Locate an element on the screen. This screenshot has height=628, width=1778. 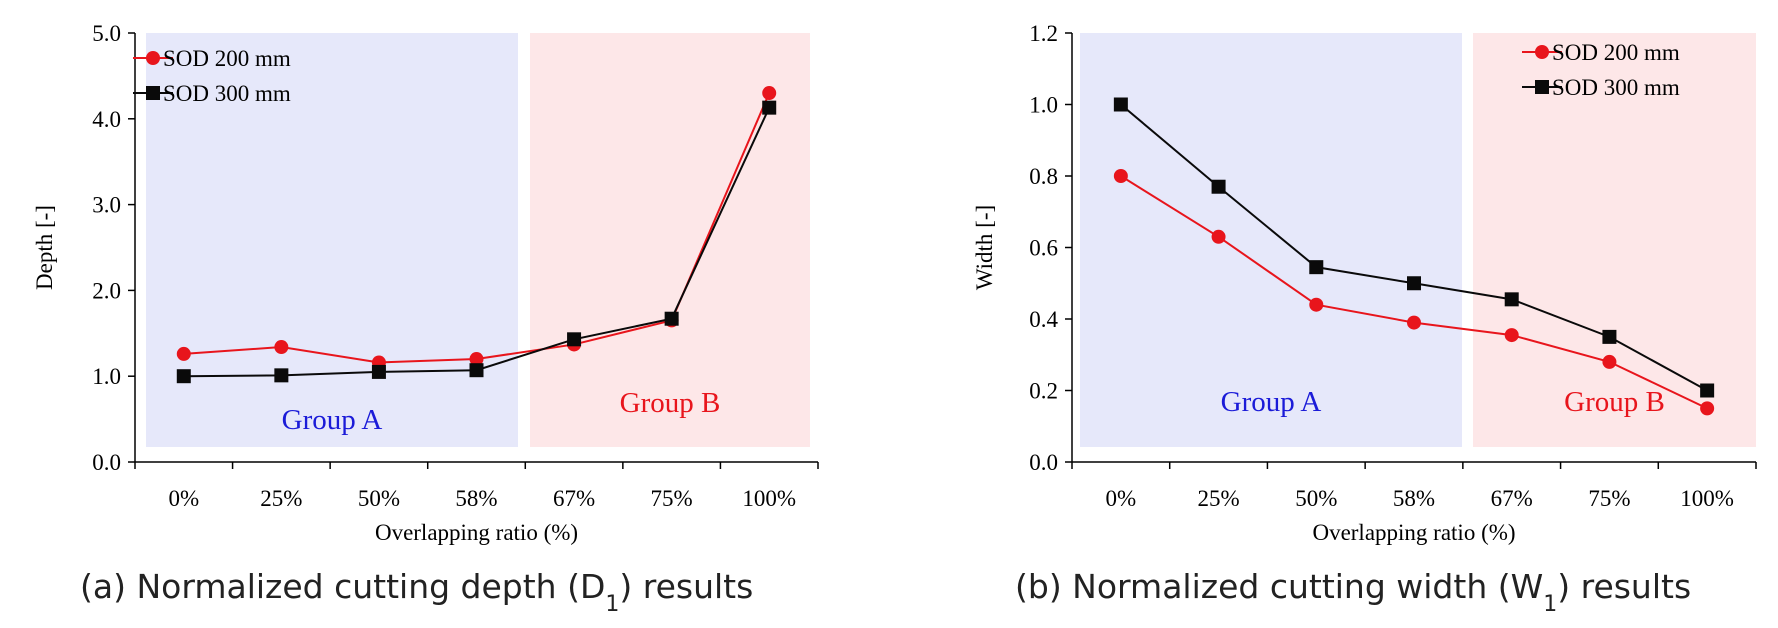
caption-text: (b) Normalized cutting width (W is located at coordinates (1279, 586).